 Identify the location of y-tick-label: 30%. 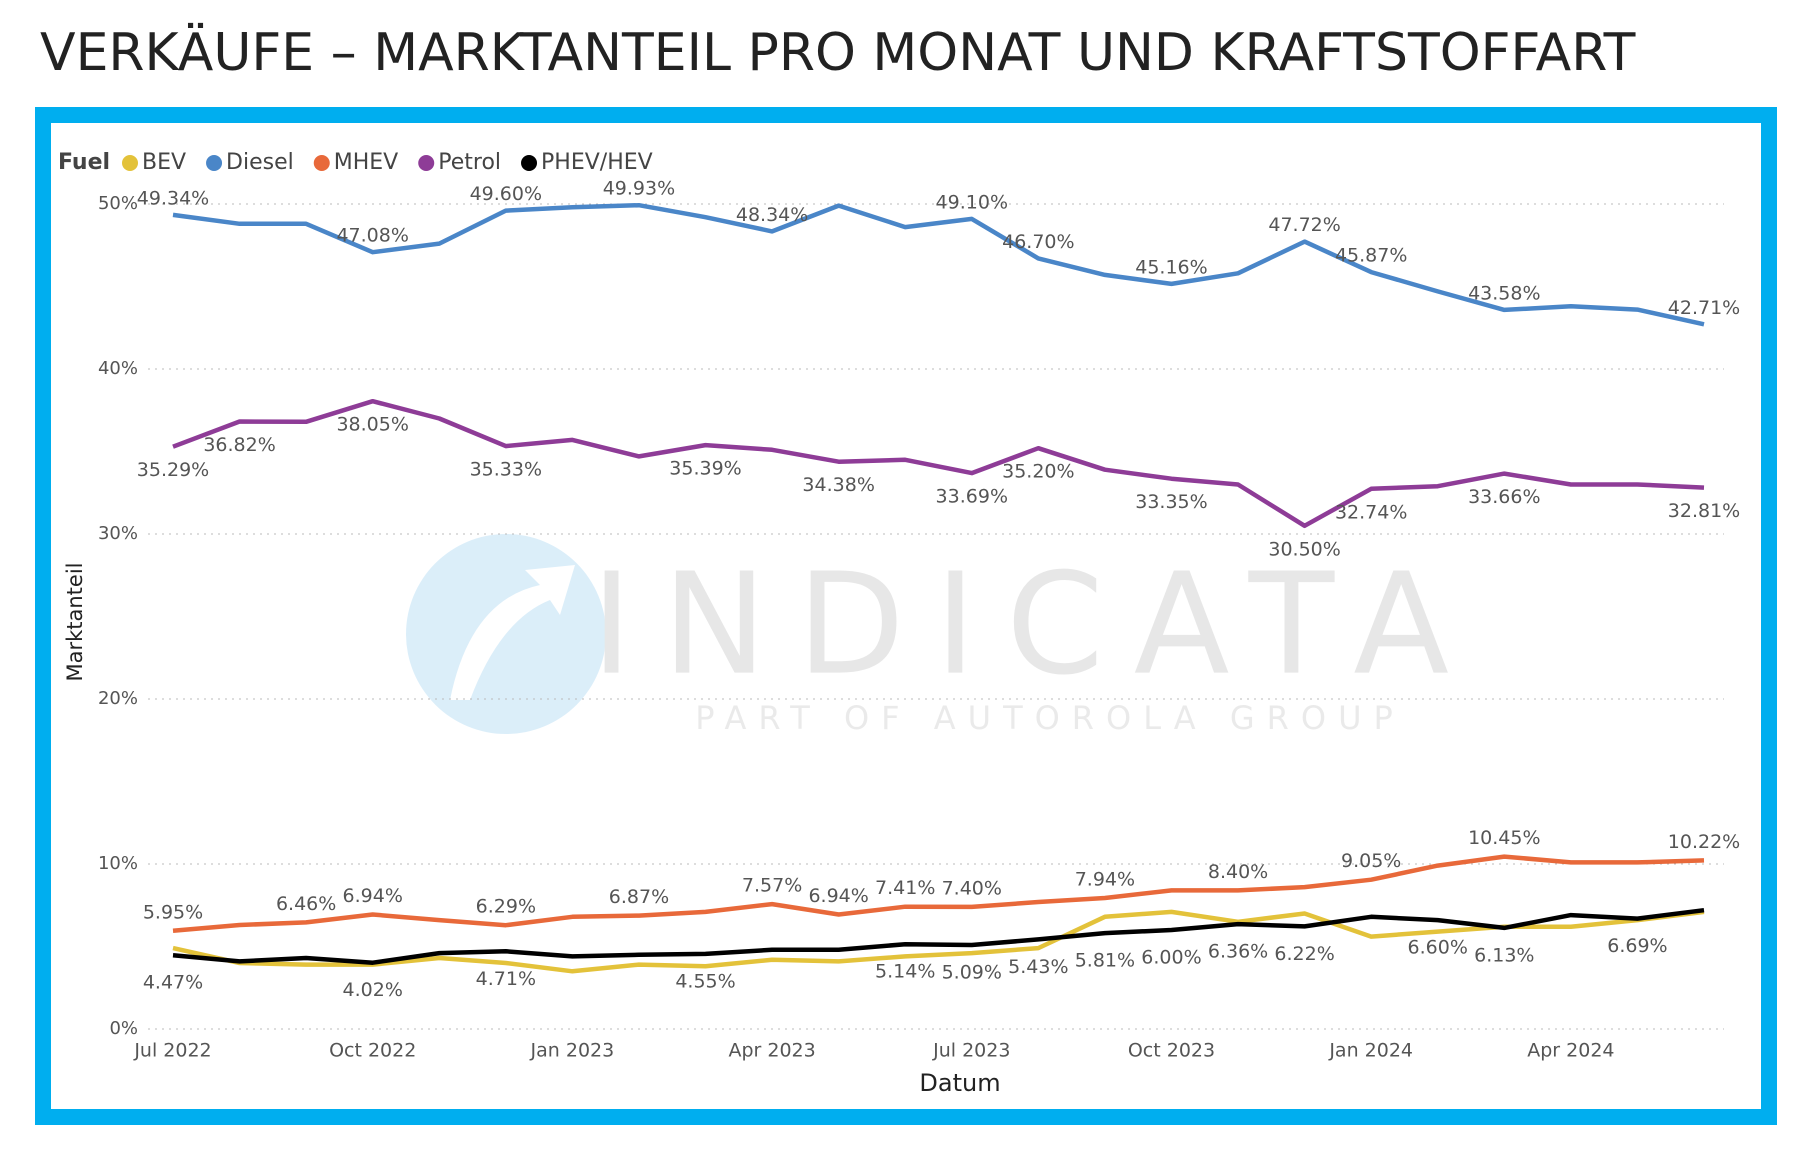
(118, 533).